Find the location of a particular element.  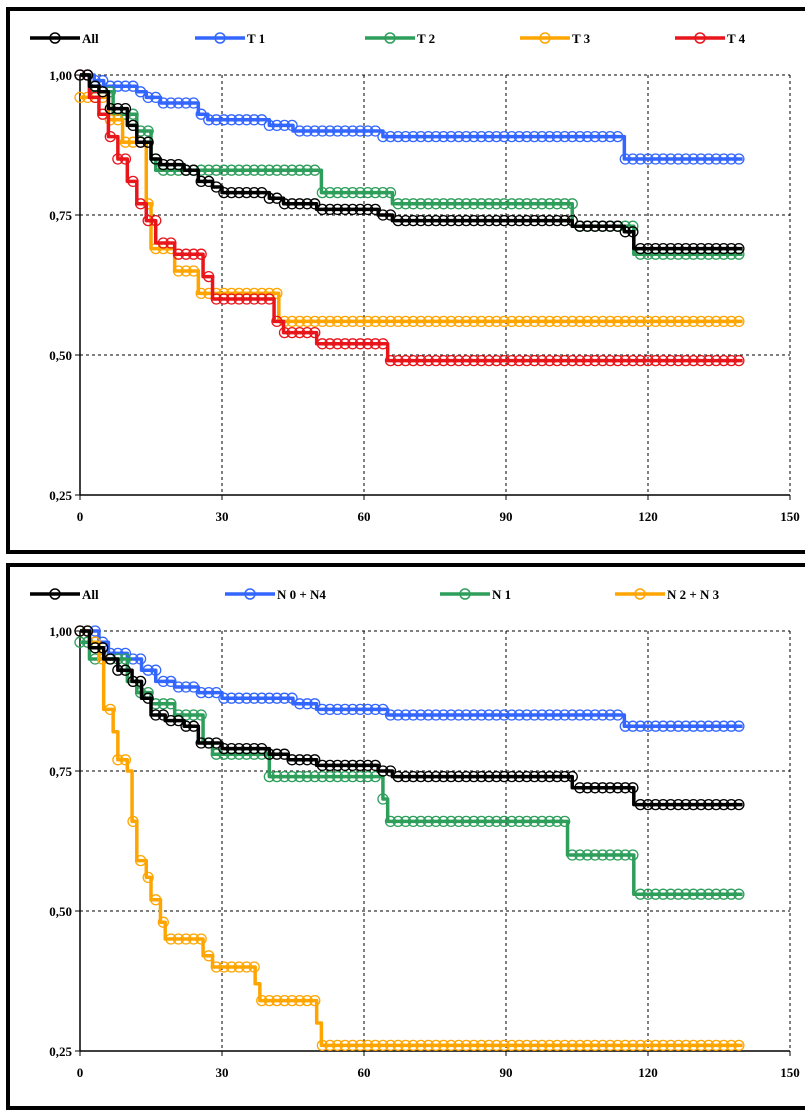

legend-marker is located at coordinates (700, 38).